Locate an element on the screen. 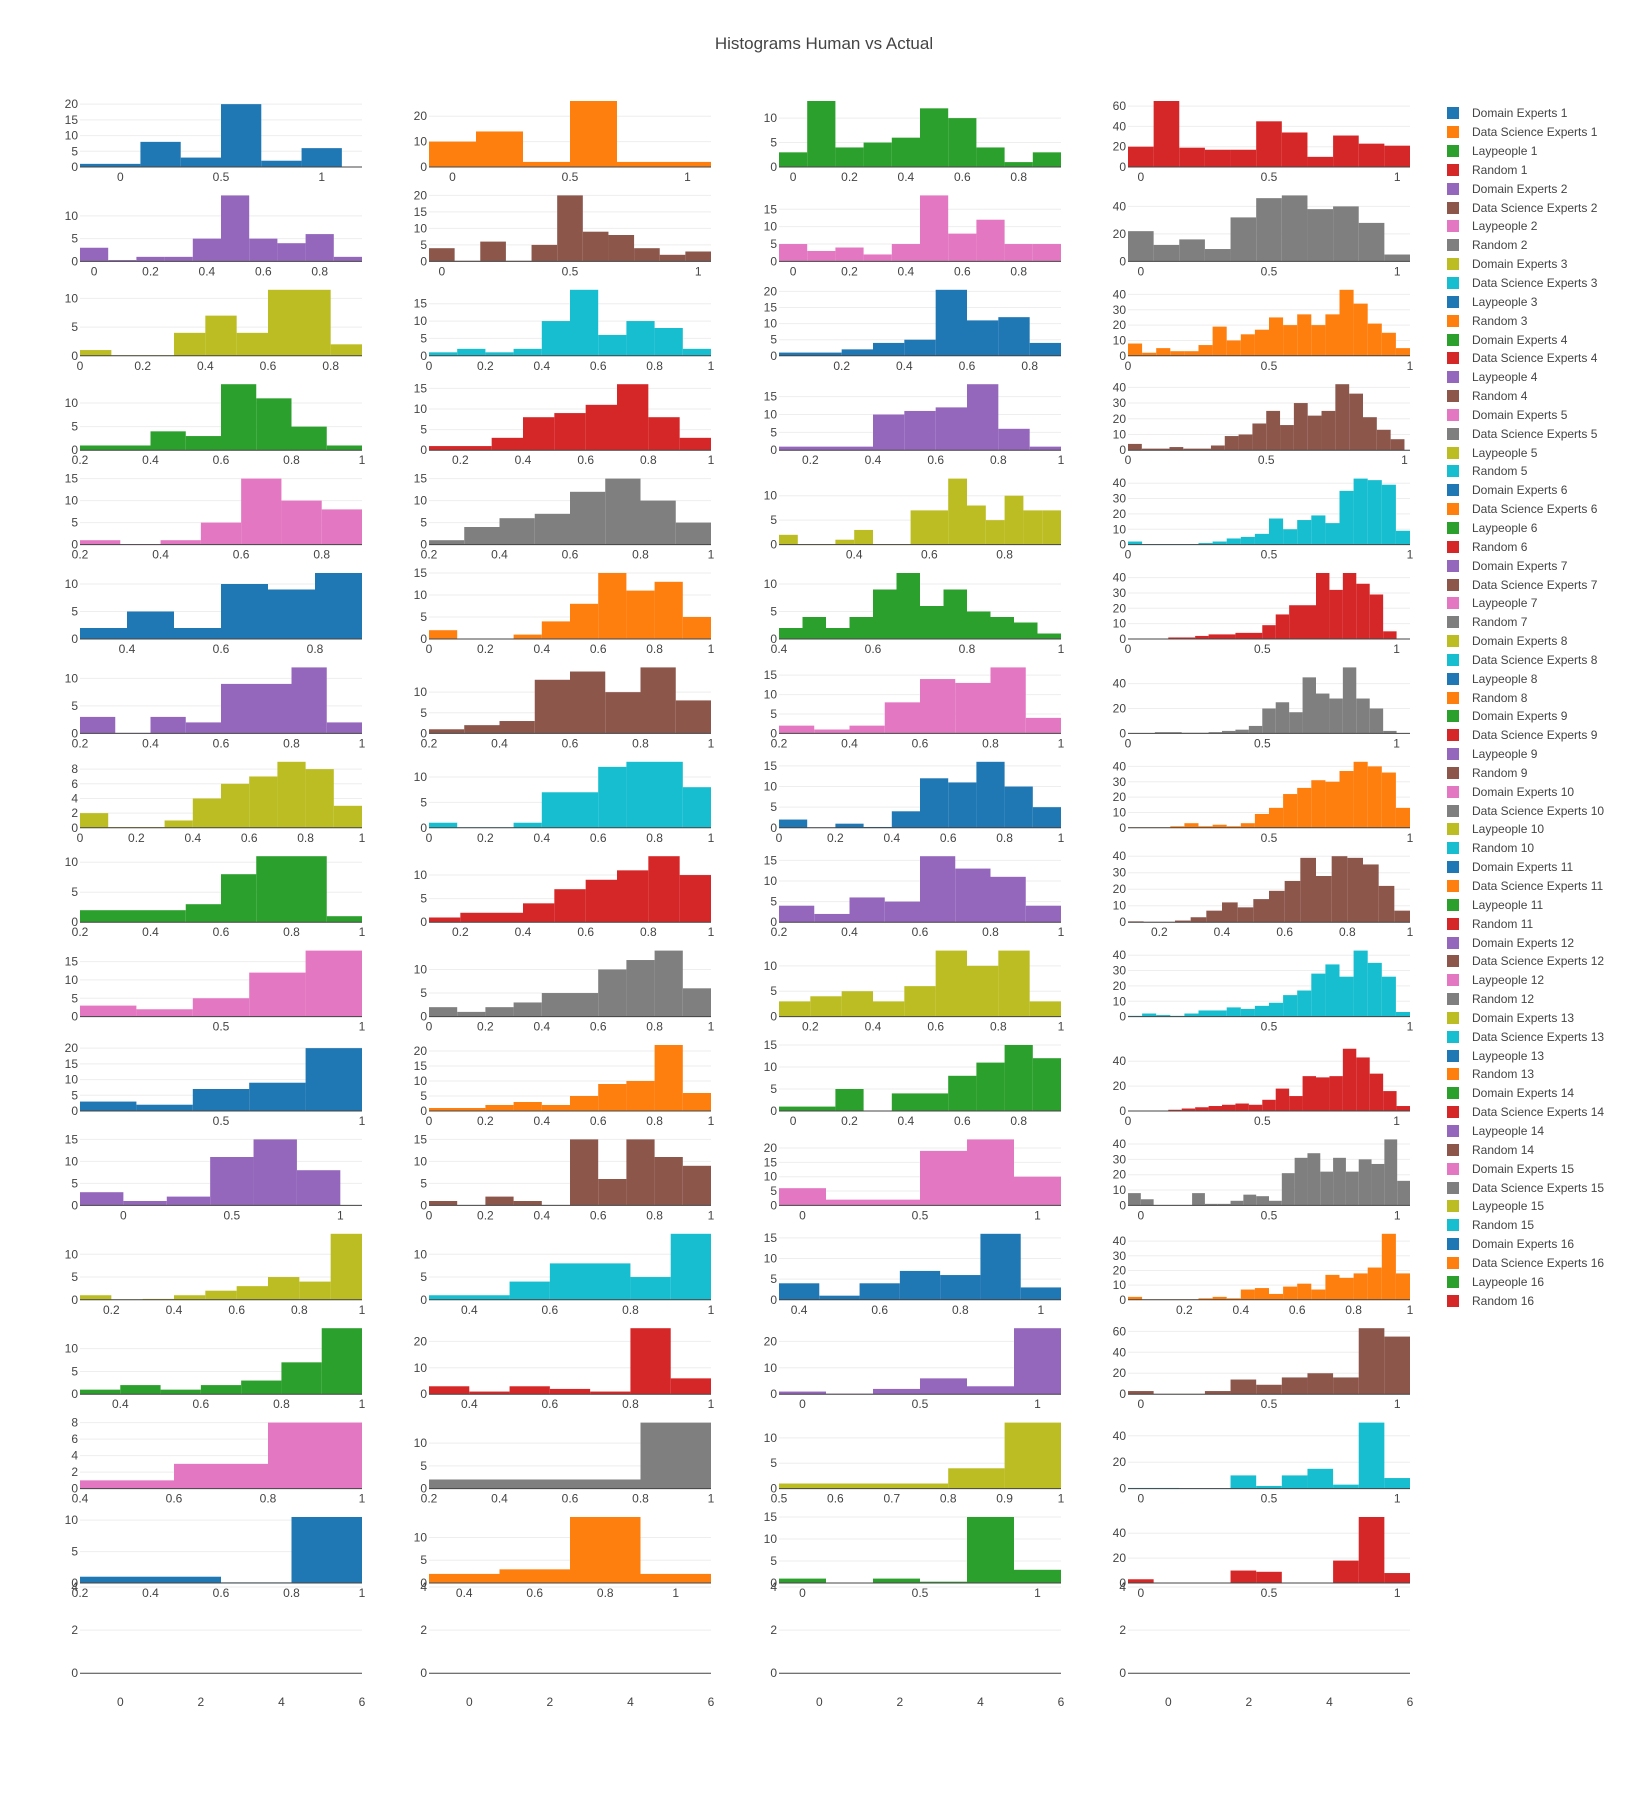 The image size is (1648, 1800). legend-item: Random 8 is located at coordinates (1542, 697).